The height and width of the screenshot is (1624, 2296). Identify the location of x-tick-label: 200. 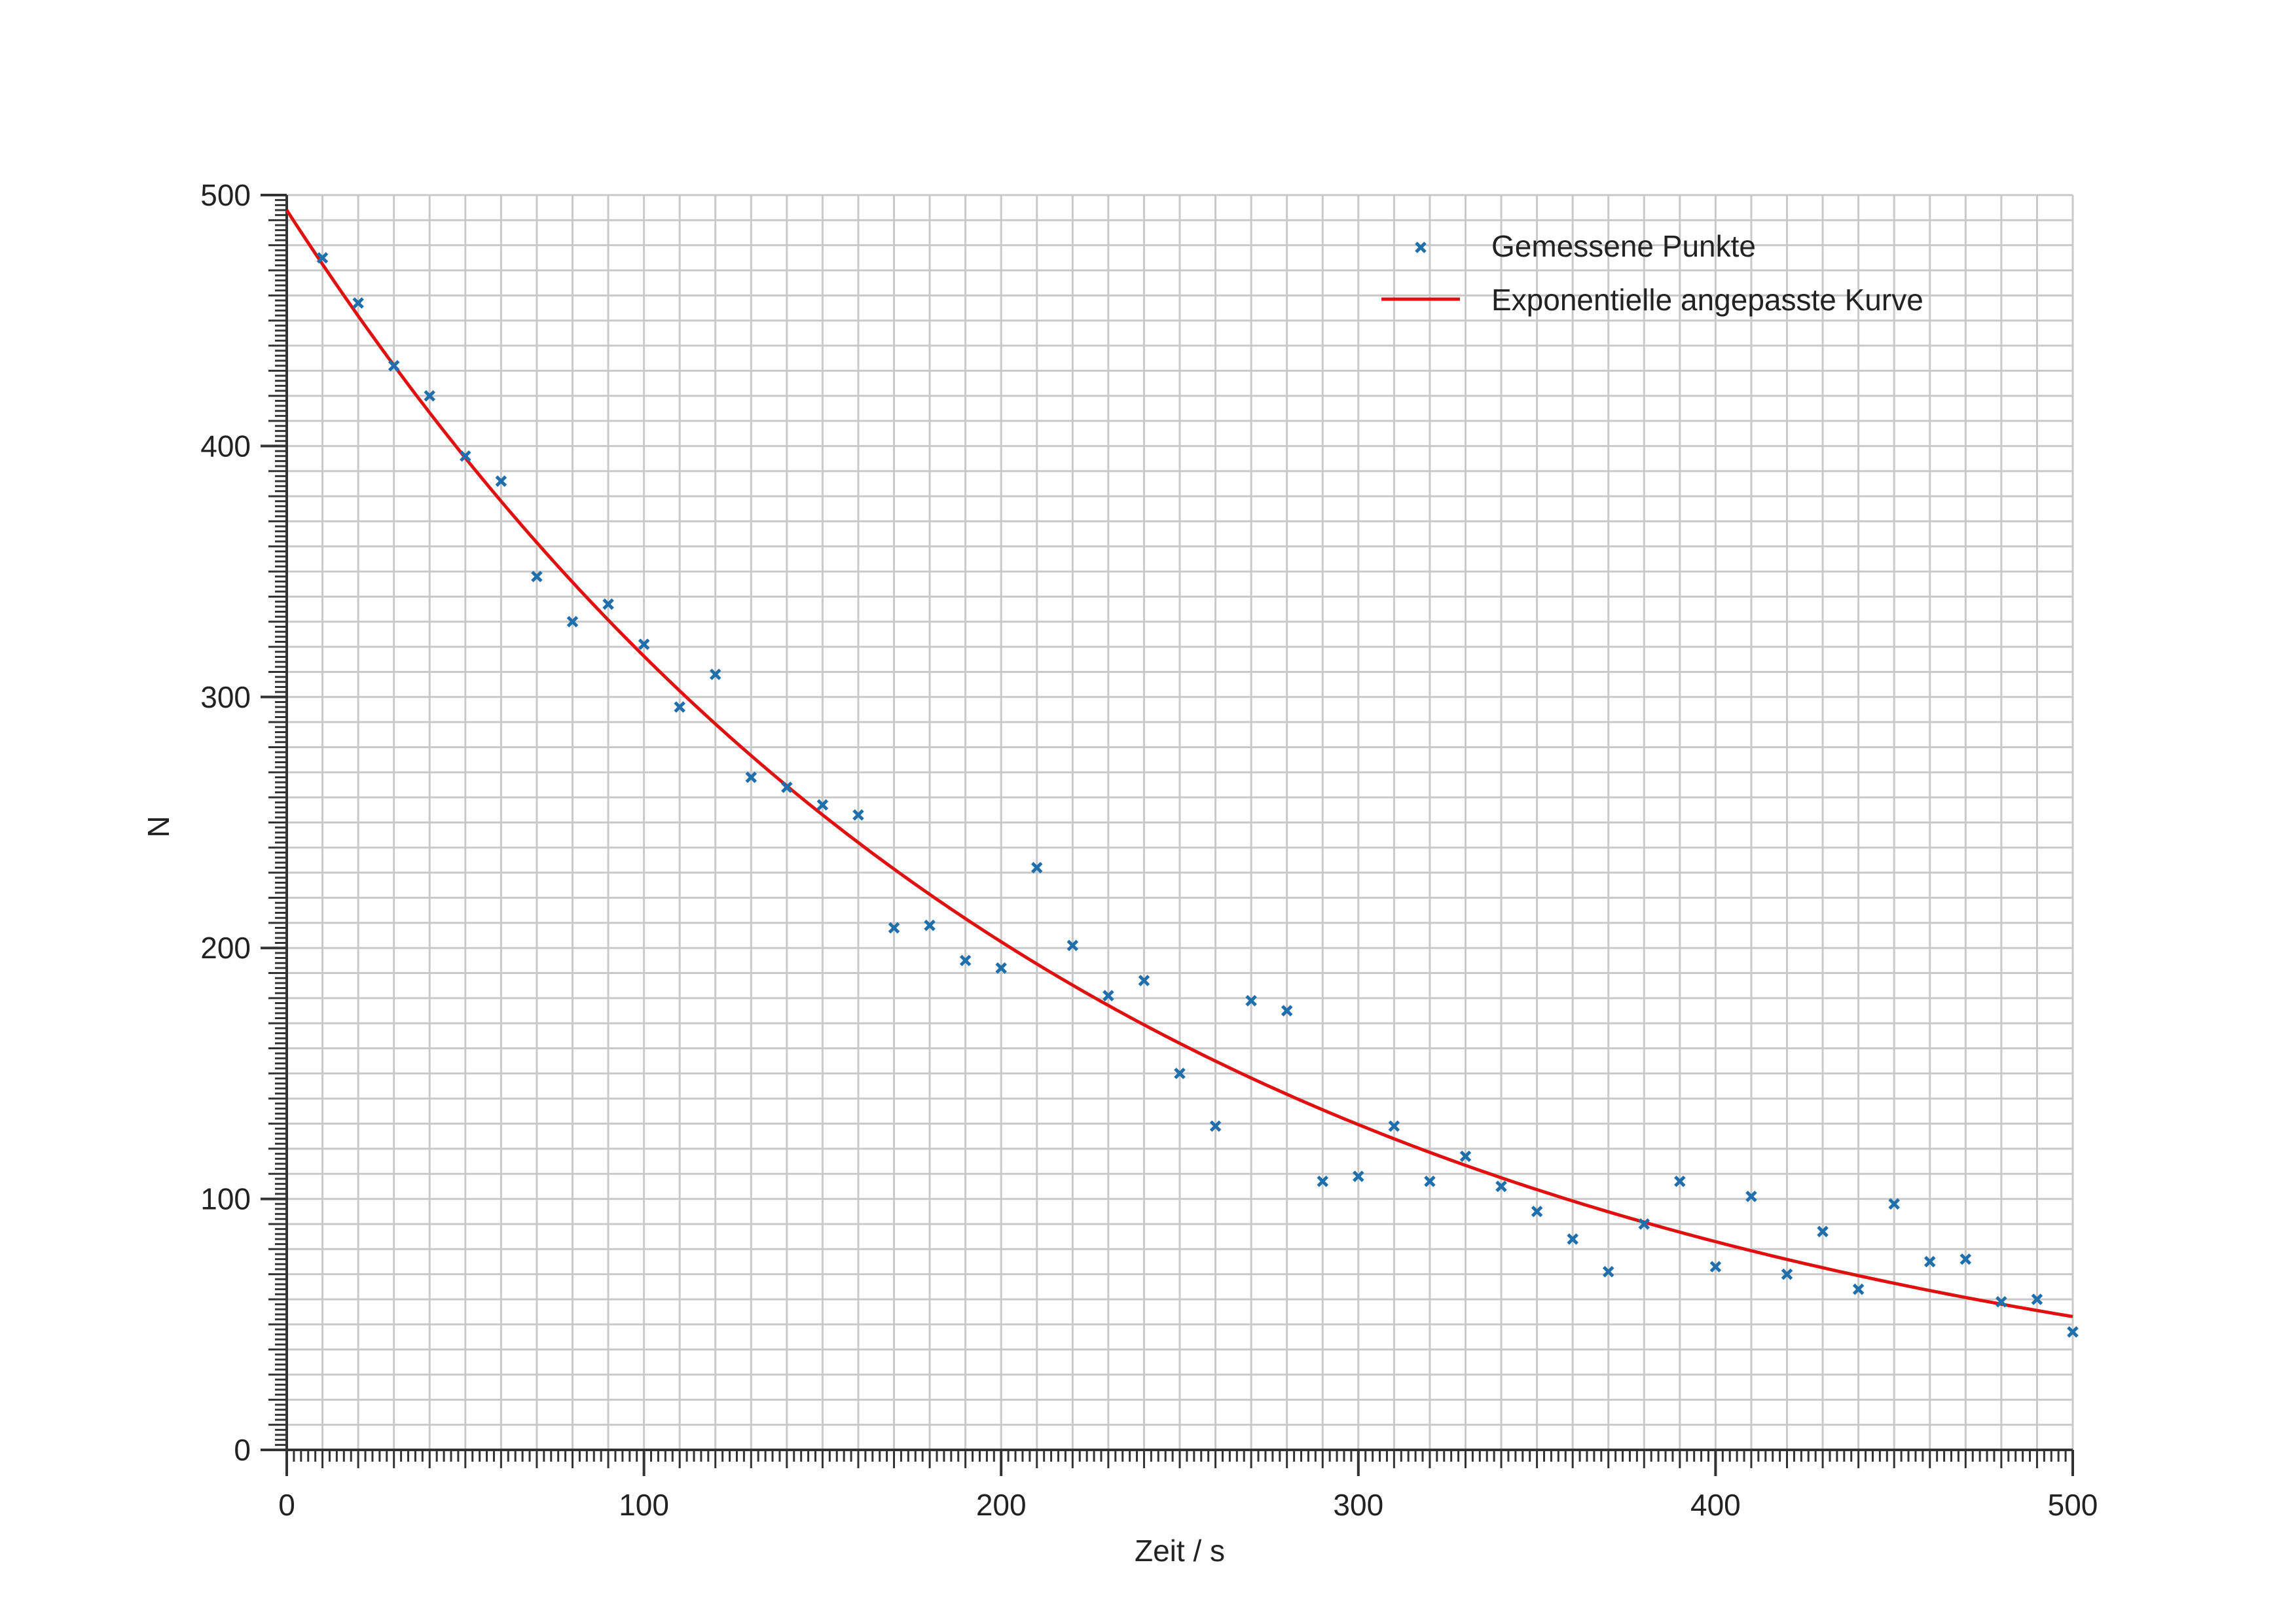
(1001, 1505).